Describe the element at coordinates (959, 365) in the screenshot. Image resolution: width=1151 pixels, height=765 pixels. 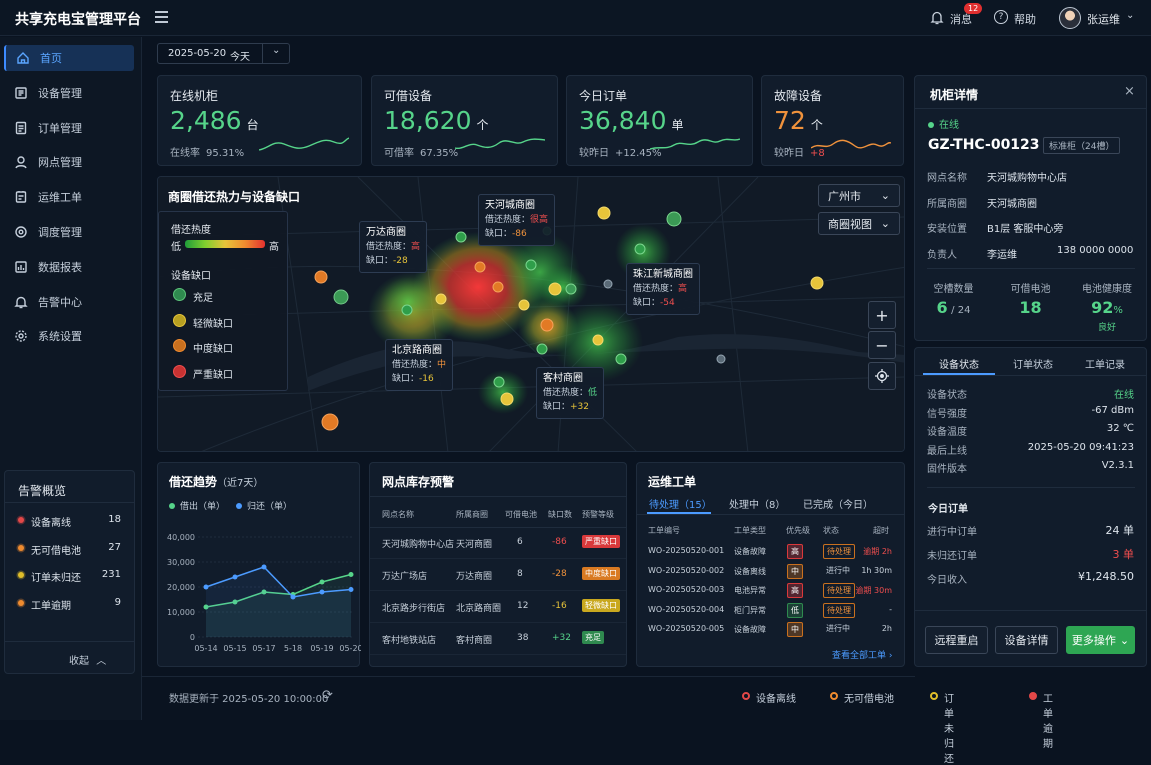
I see `detail-tab: 设备状态` at that location.